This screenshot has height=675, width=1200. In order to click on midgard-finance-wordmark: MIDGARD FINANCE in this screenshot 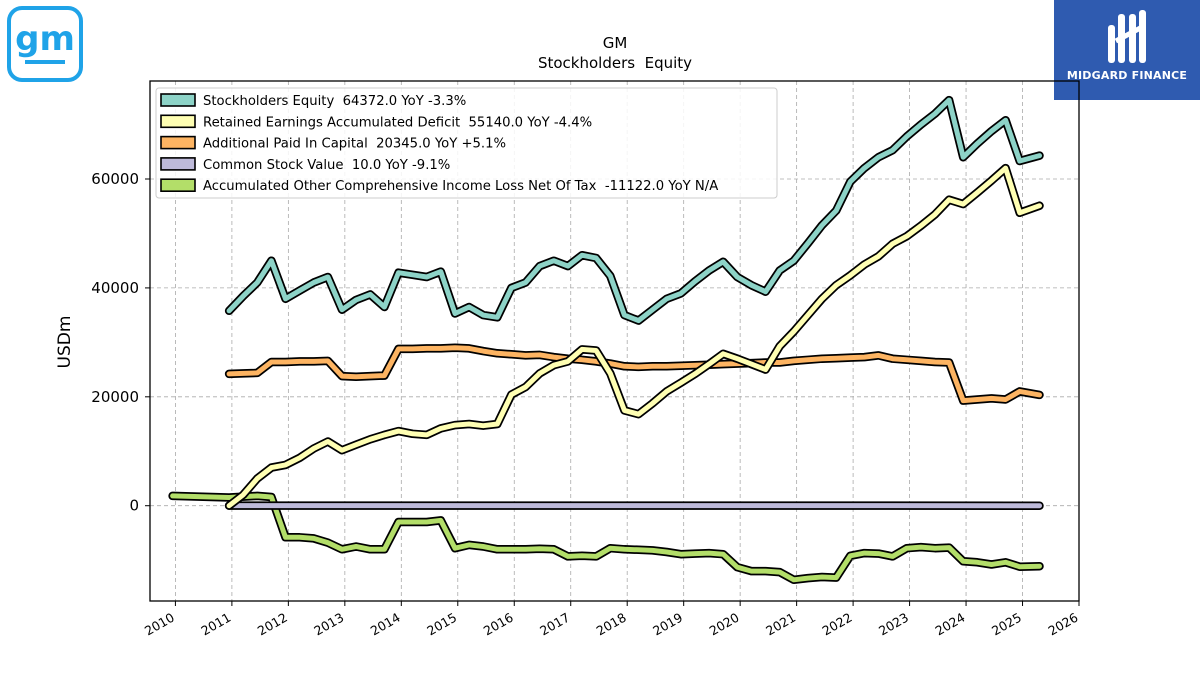, I will do `click(1127, 75)`.